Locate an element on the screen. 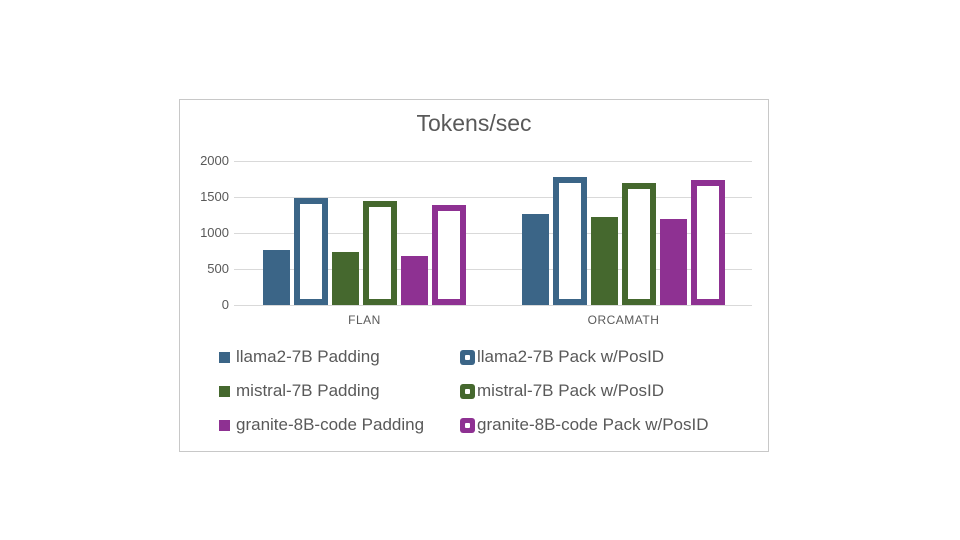  x-label-orcamath: ORCAMATH is located at coordinates (623, 320).